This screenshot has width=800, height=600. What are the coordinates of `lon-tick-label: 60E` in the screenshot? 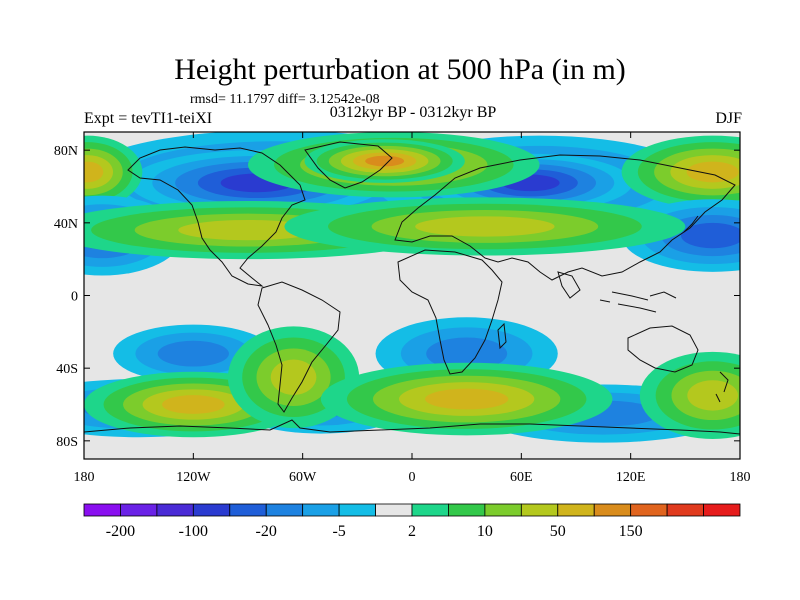 It's located at (521, 477).